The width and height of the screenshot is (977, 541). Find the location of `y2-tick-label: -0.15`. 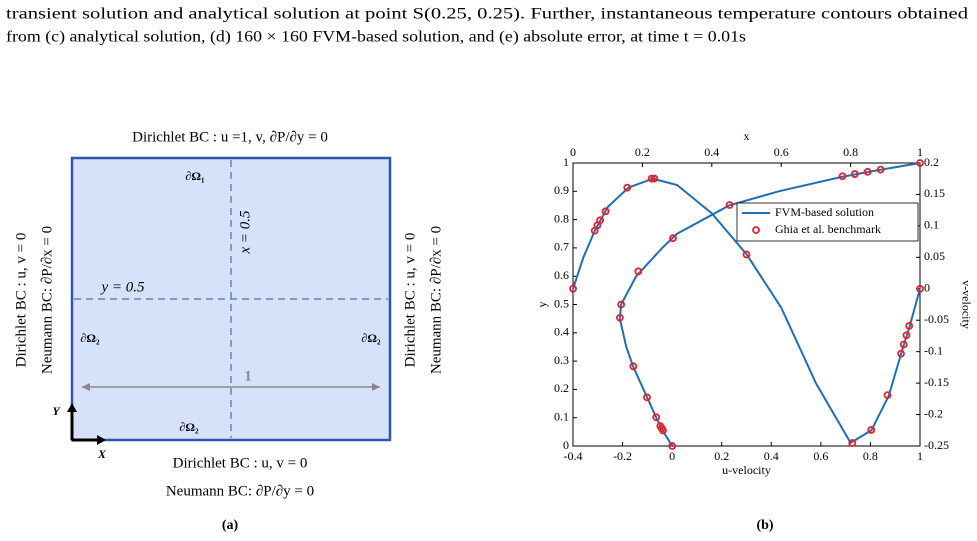

y2-tick-label: -0.15 is located at coordinates (936, 382).